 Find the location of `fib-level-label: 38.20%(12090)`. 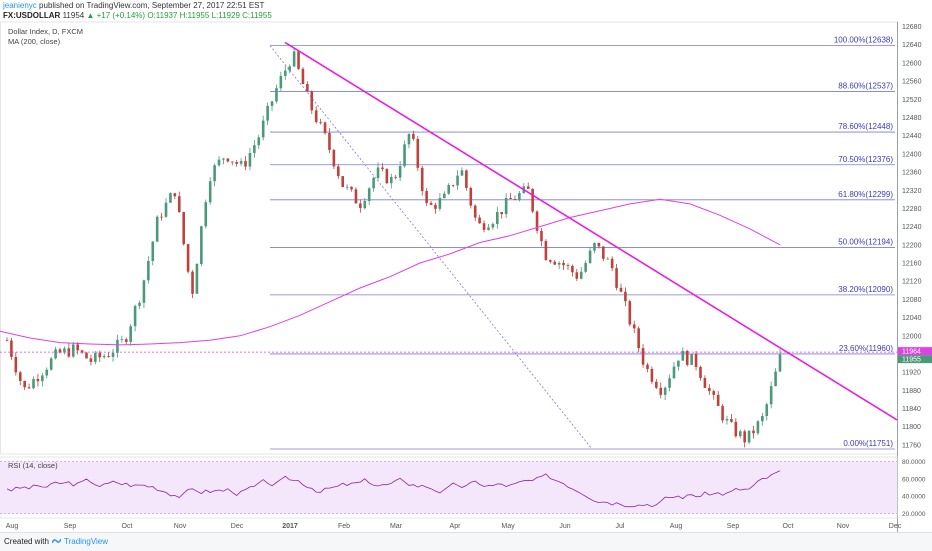

fib-level-label: 38.20%(12090) is located at coordinates (865, 289).